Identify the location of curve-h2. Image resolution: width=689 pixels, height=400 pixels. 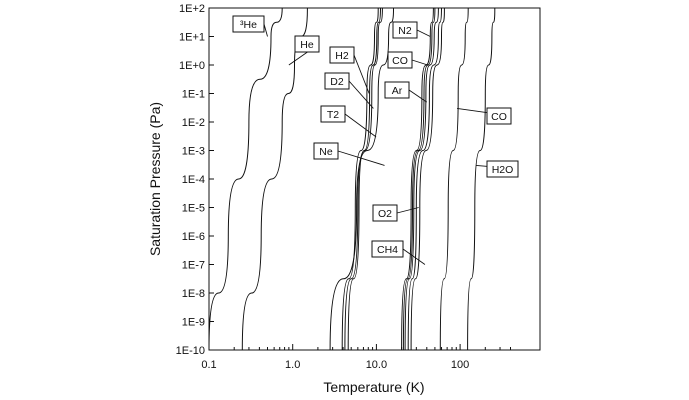
(360, 179).